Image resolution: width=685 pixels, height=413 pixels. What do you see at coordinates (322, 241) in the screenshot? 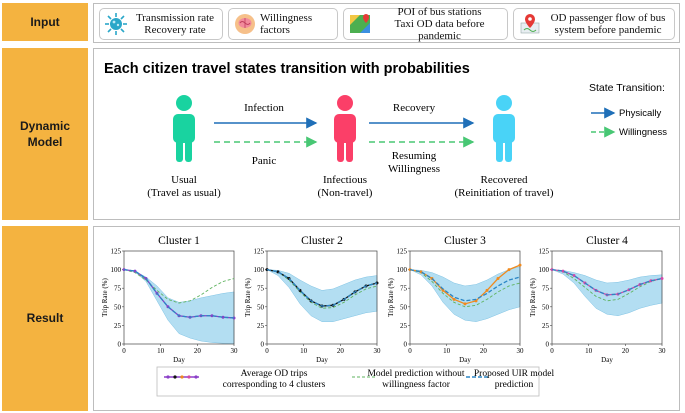
I see `chart-title: Cluster 2` at bounding box center [322, 241].